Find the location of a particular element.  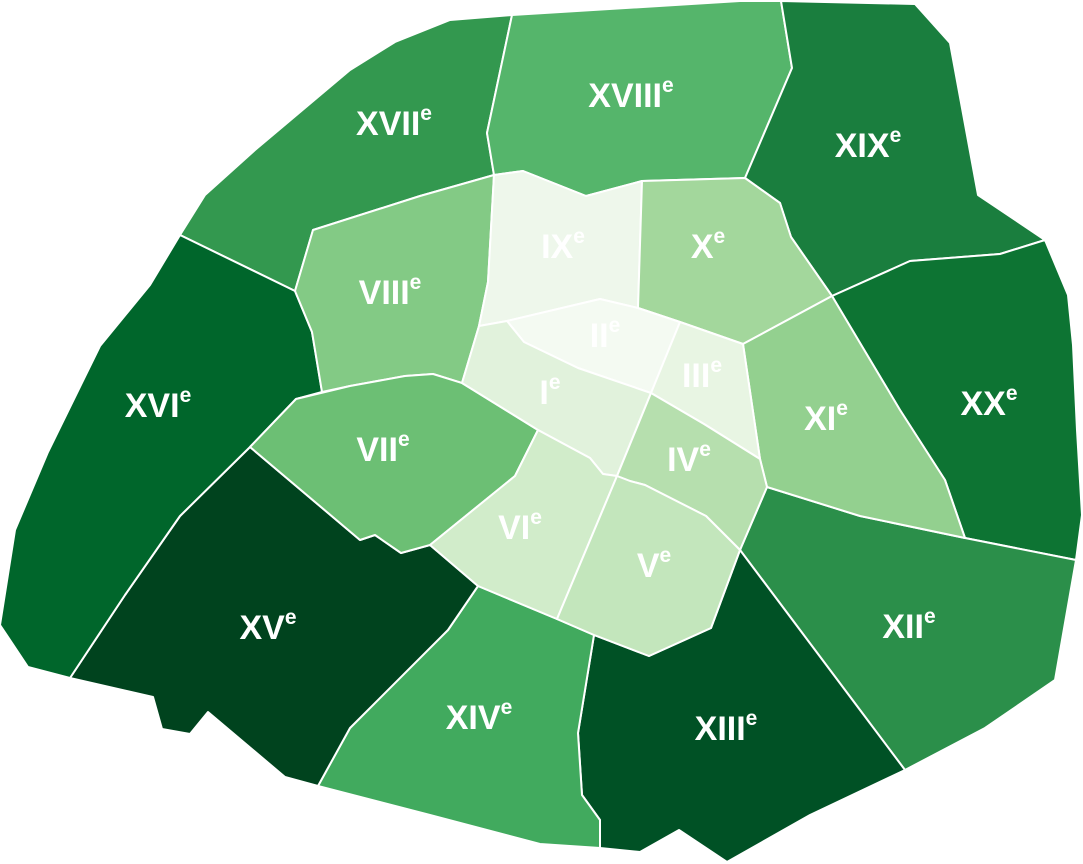

label-xiv: XIVe is located at coordinates (479, 716).